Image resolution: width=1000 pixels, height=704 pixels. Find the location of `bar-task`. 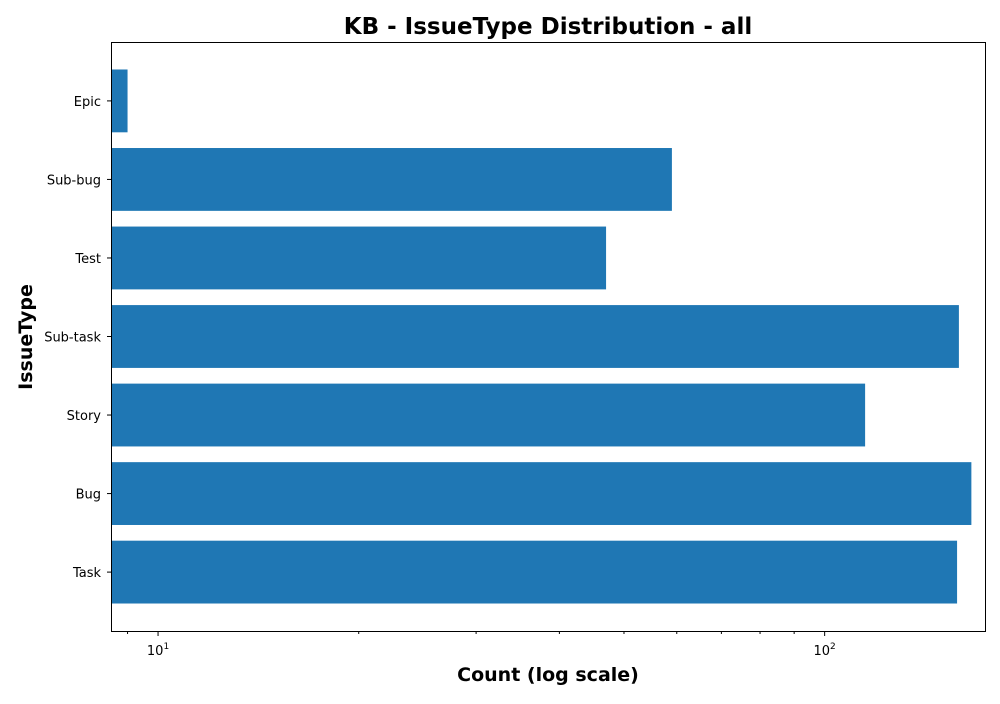

bar-task is located at coordinates (534, 572).